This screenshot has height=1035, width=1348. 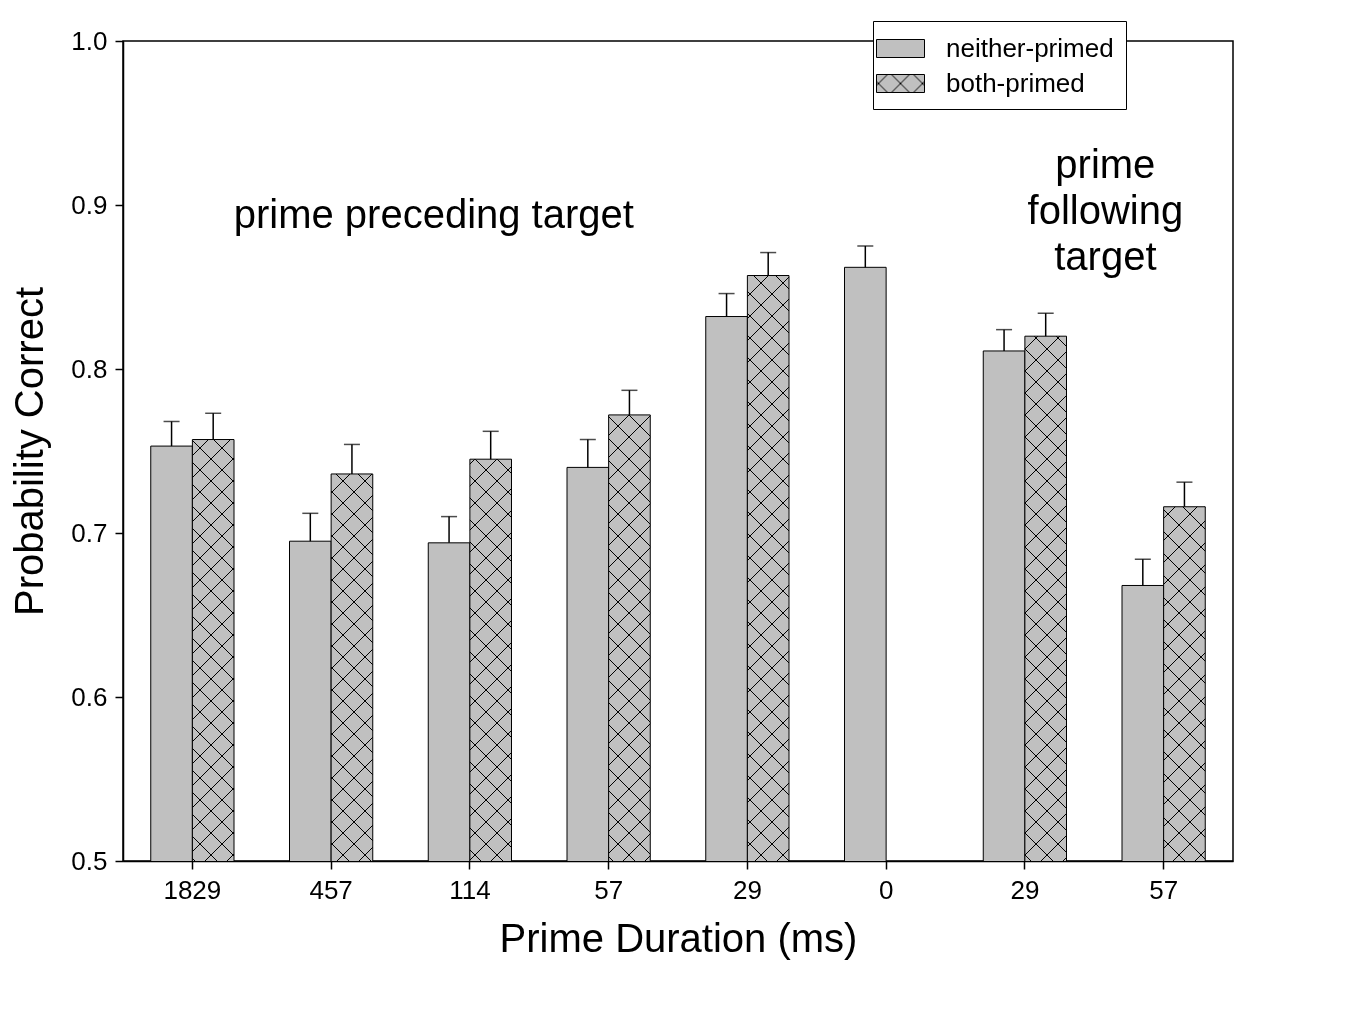 I want to click on y-tick-label: 0.7, so click(x=89, y=532).